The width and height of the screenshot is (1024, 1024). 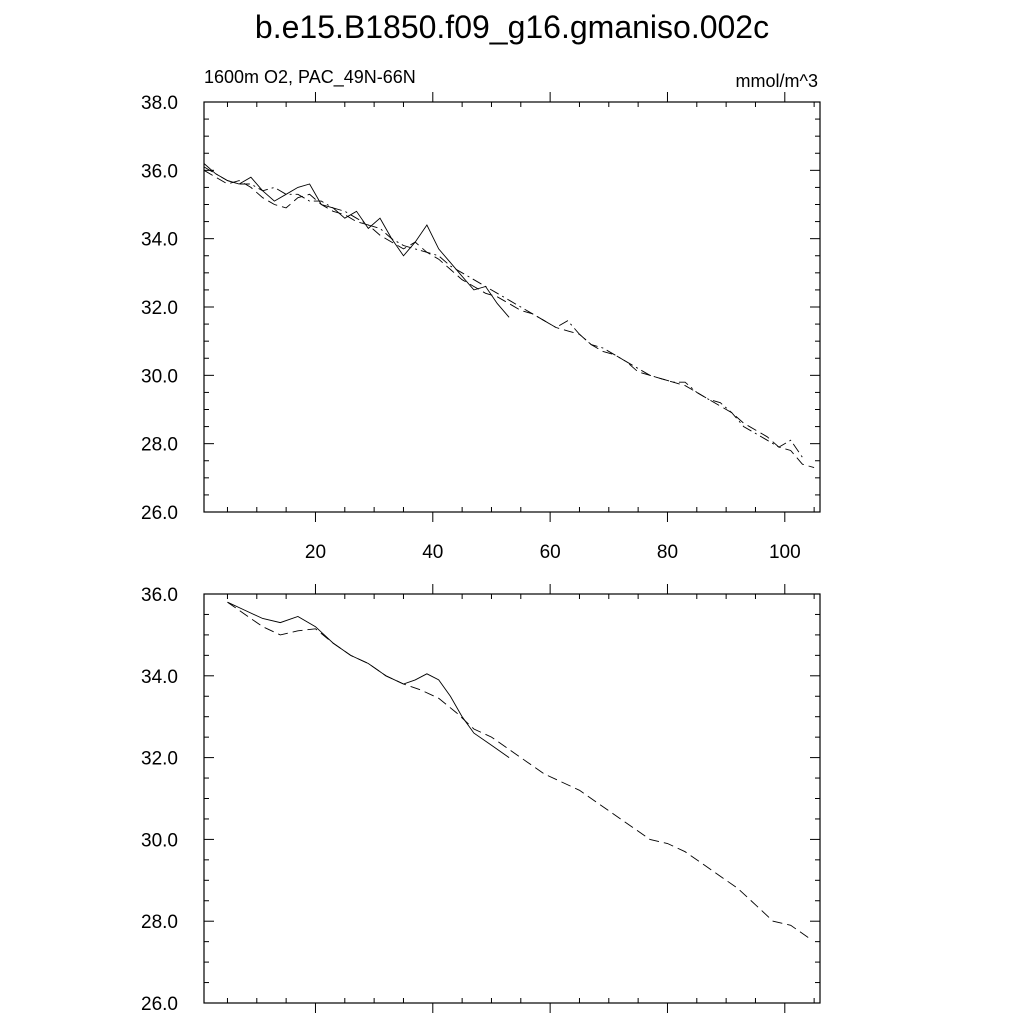 What do you see at coordinates (432, 552) in the screenshot?
I see `x-tick-label: 40` at bounding box center [432, 552].